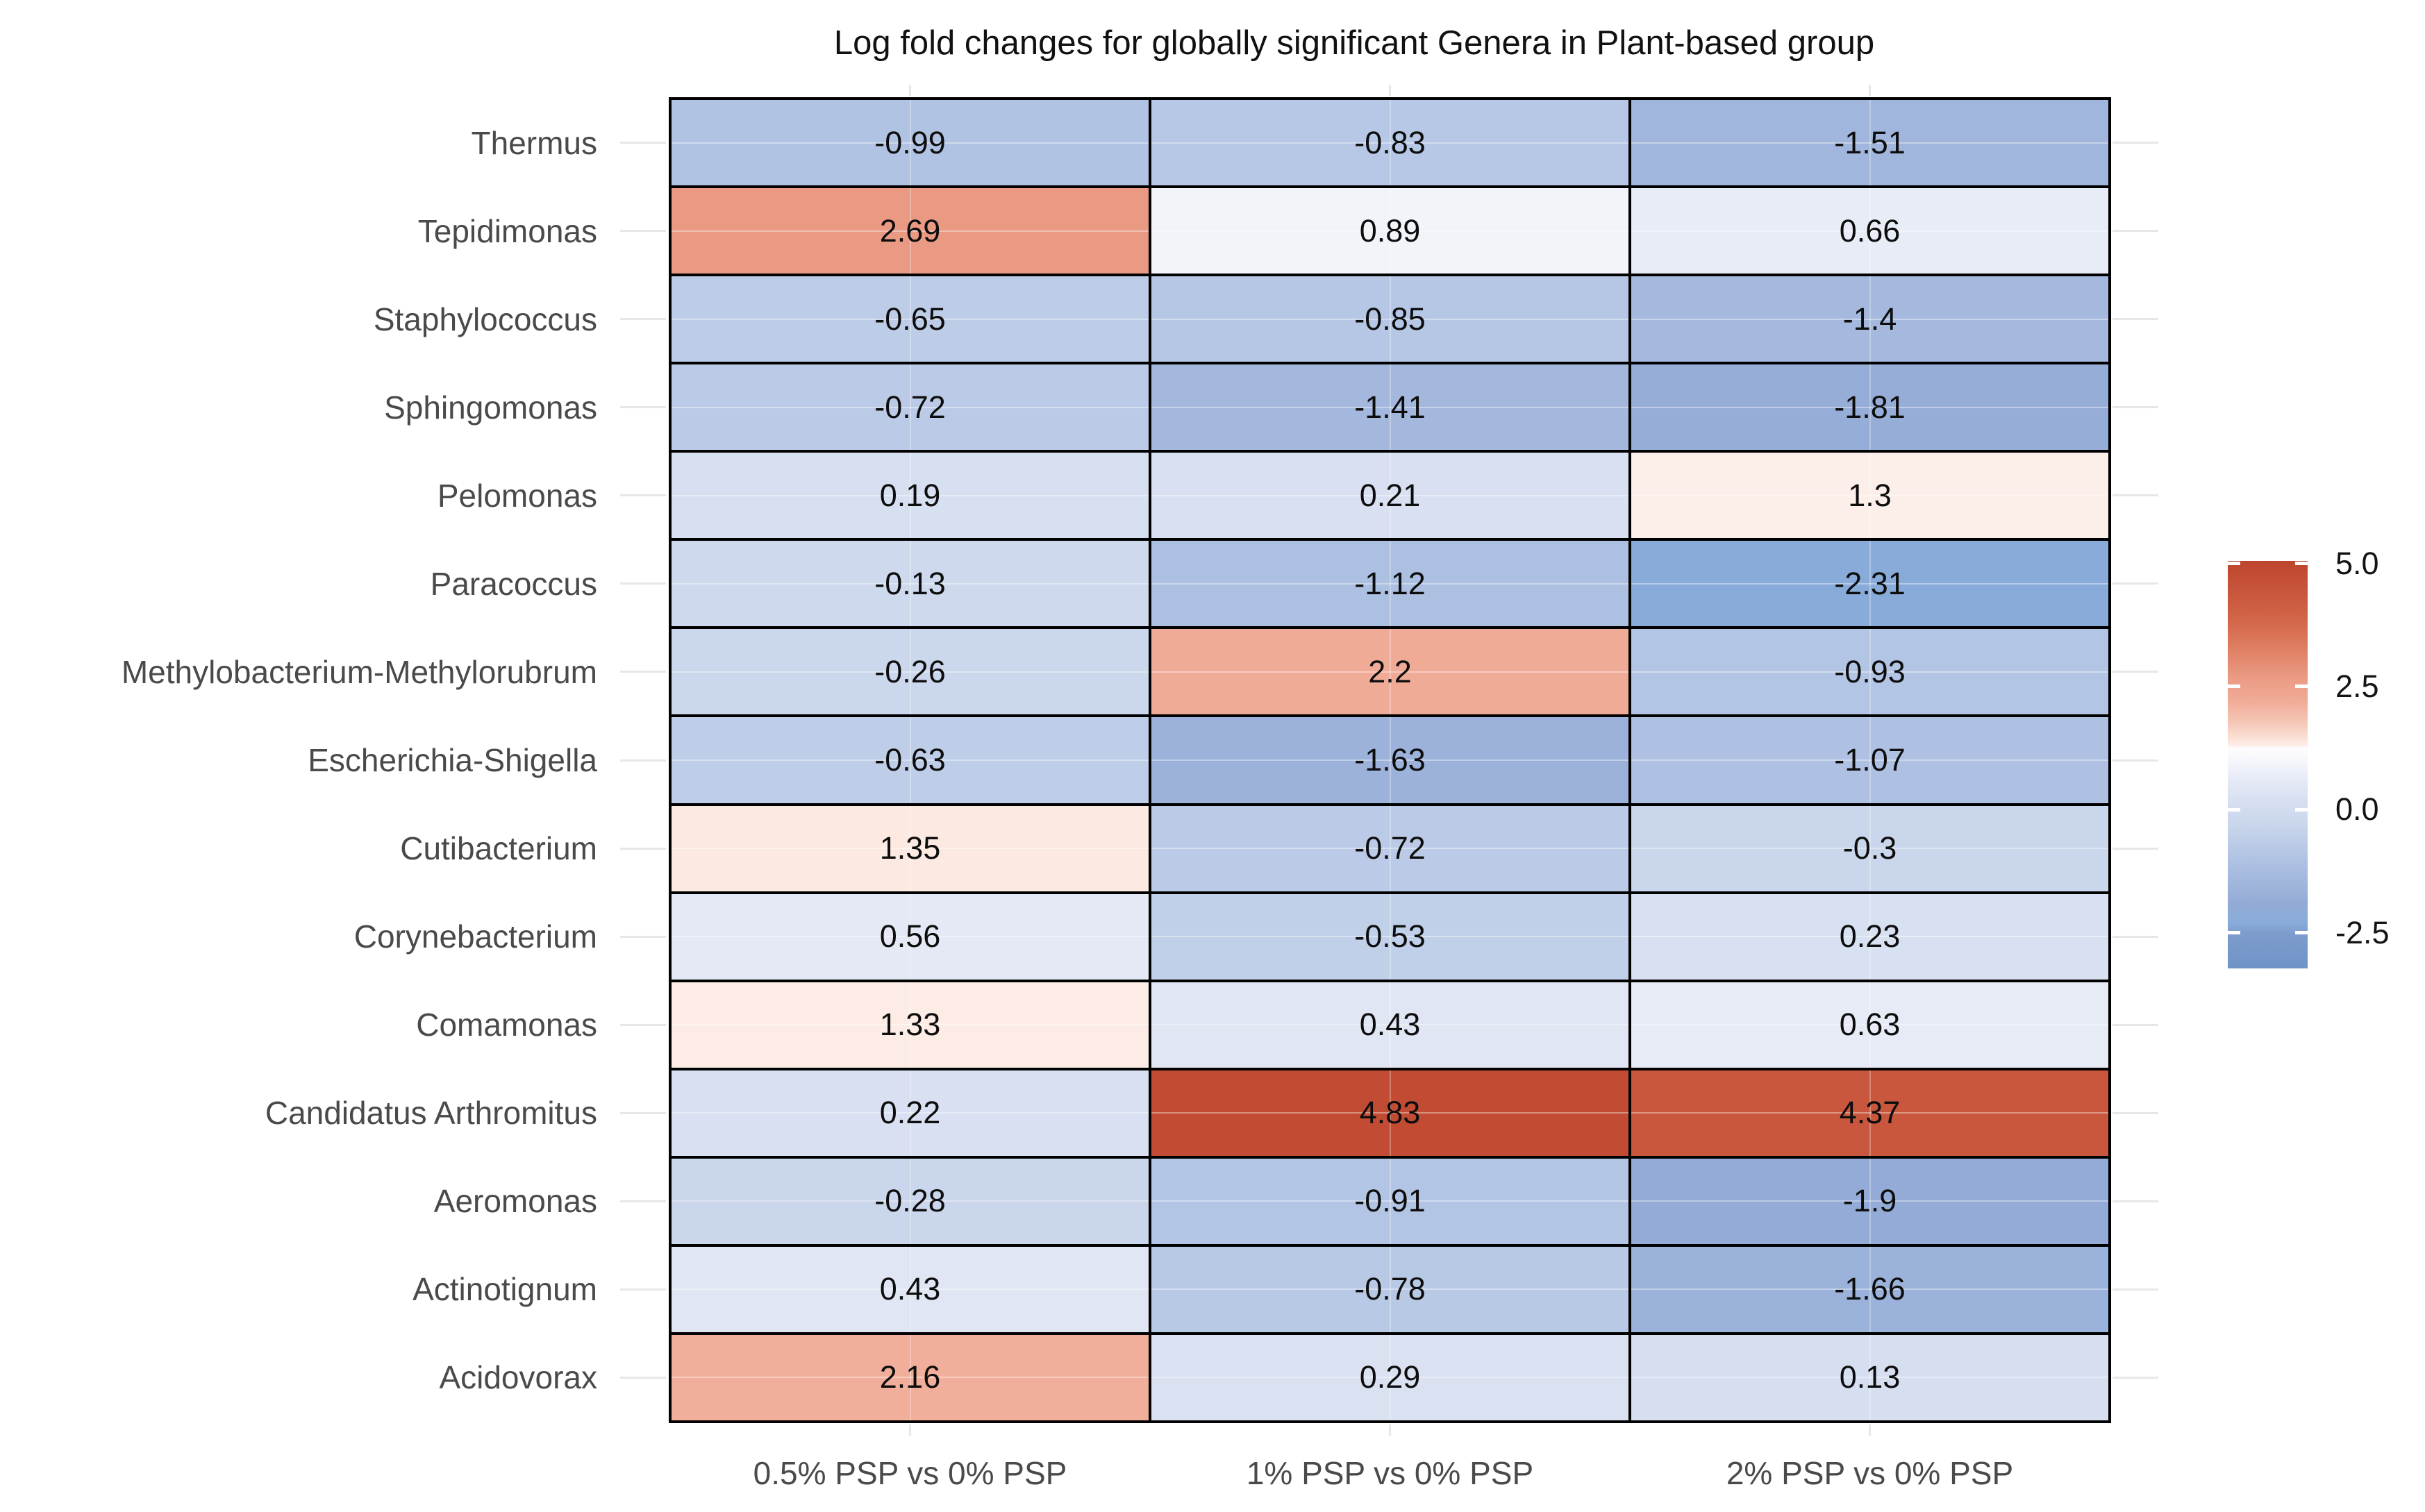 Image resolution: width=2425 pixels, height=1512 pixels. I want to click on heatmap-cell: -1.41, so click(1389, 407).